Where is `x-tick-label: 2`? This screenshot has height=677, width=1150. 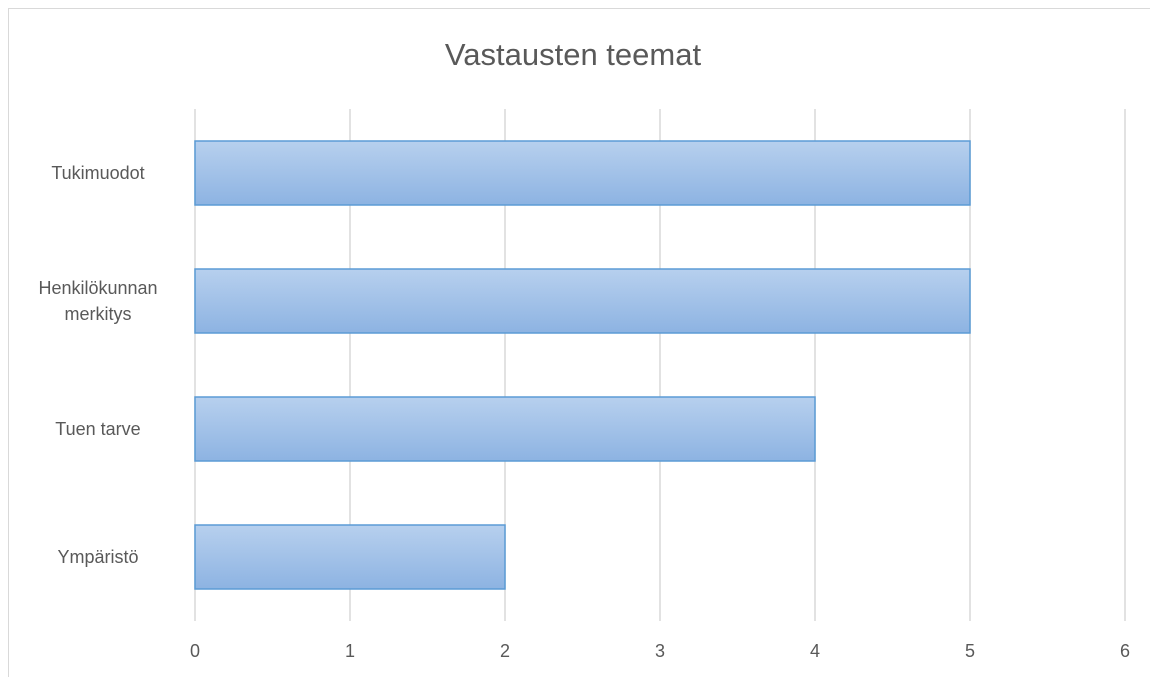
x-tick-label: 2 is located at coordinates (505, 651).